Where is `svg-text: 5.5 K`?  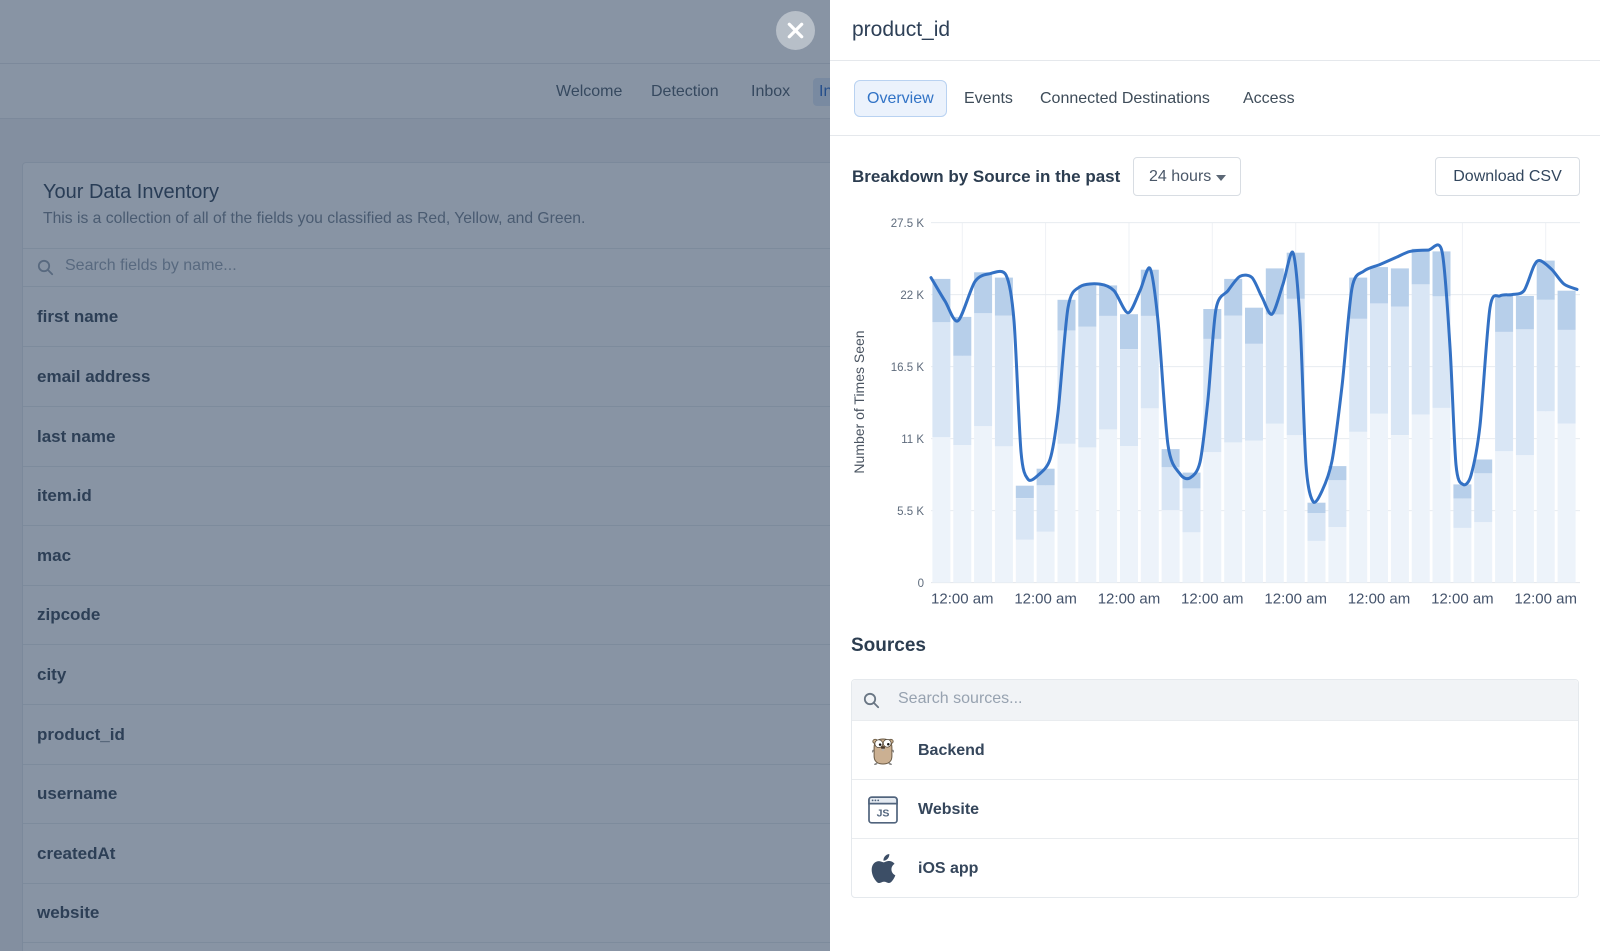
svg-text: 5.5 K is located at coordinates (910, 512).